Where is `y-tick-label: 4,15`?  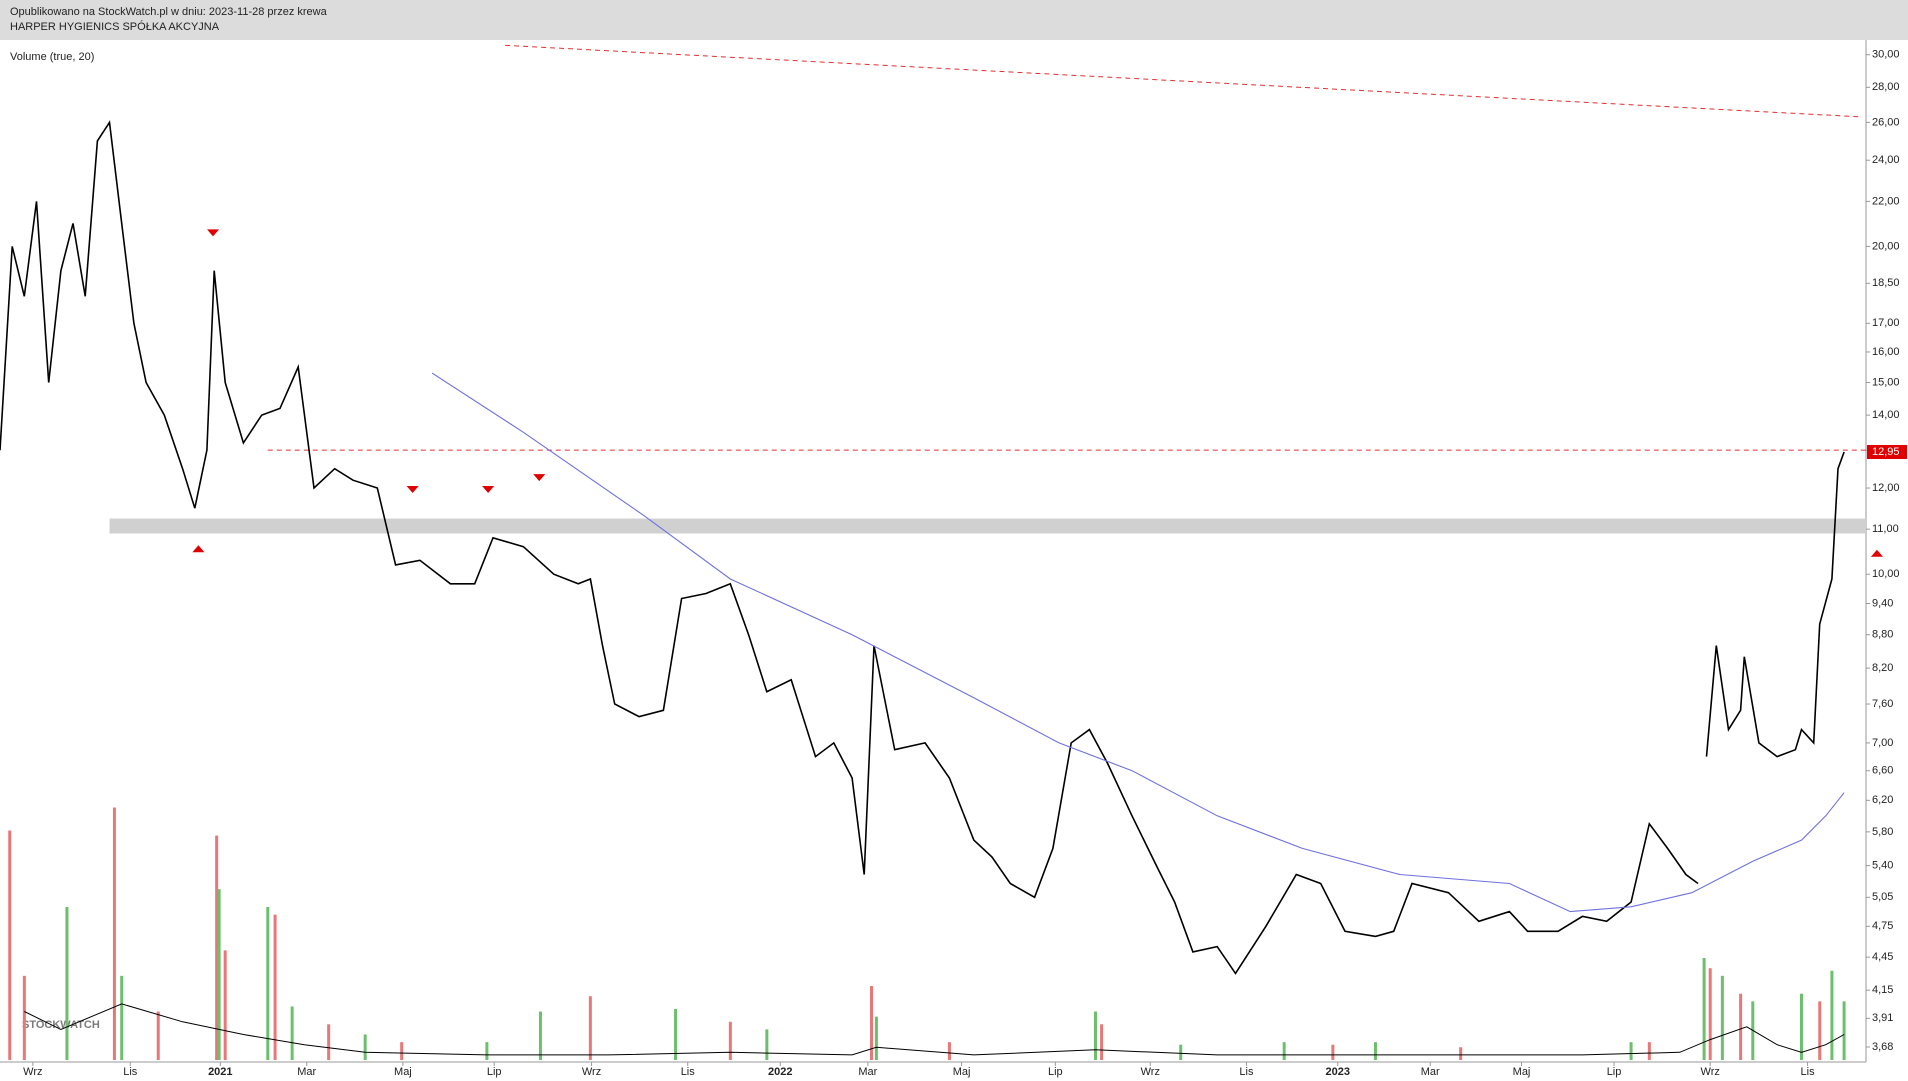 y-tick-label: 4,15 is located at coordinates (1882, 990).